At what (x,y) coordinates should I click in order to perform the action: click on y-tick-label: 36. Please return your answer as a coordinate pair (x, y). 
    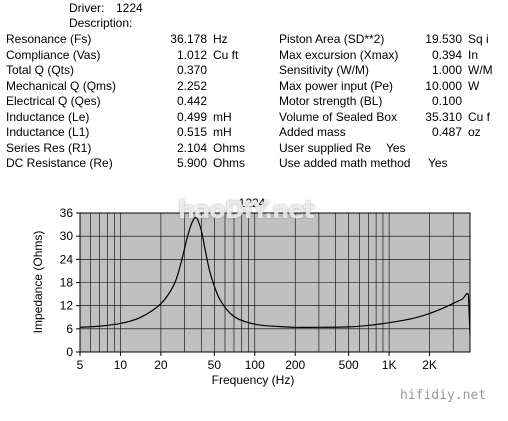
    Looking at the image, I should click on (67, 213).